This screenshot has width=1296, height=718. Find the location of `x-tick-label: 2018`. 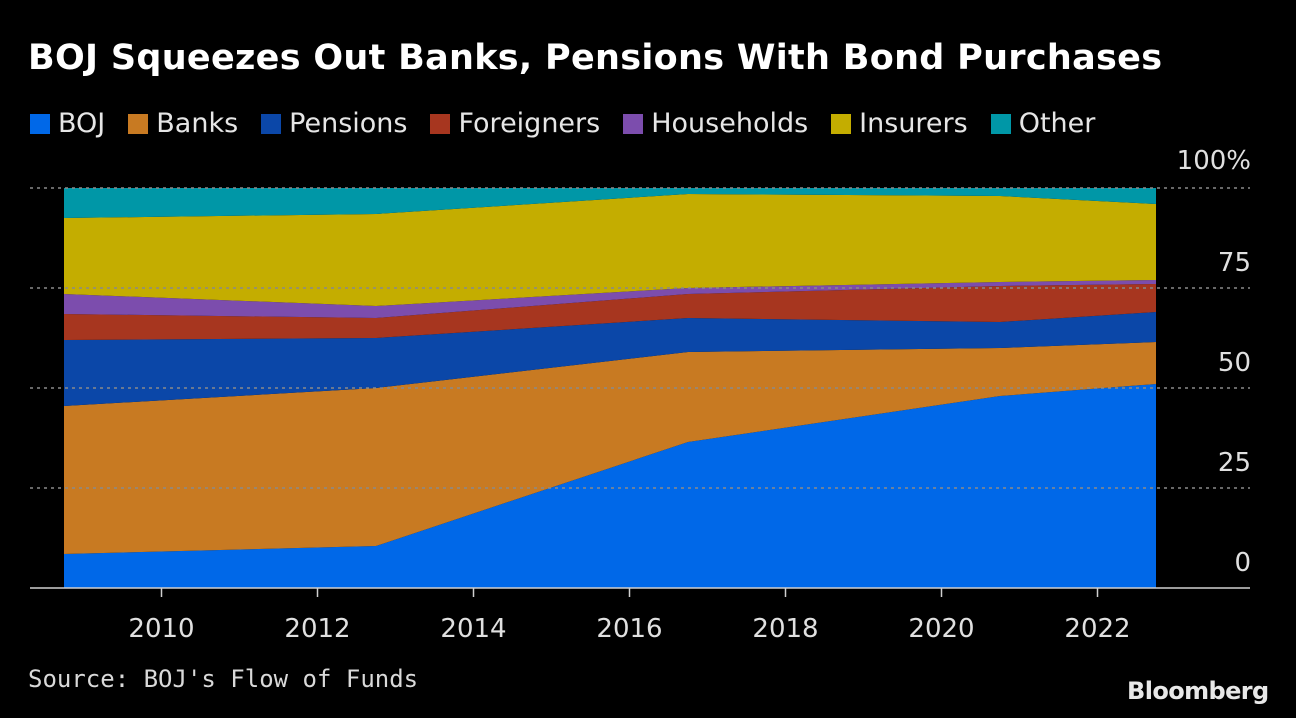

x-tick-label: 2018 is located at coordinates (785, 629).